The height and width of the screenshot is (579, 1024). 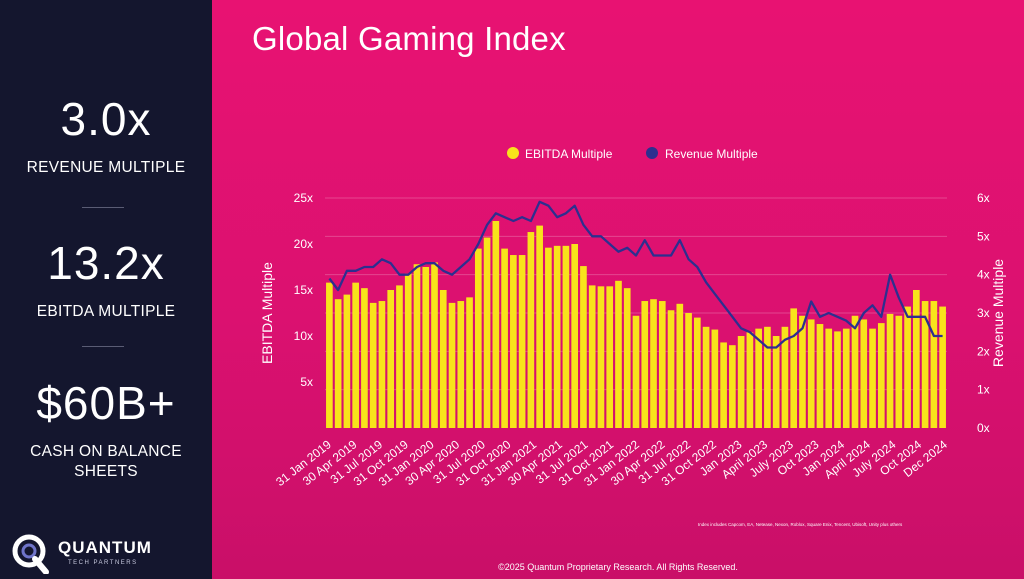 I want to click on company-logo: QUANTUM TECH PARTNERS, so click(x=110, y=552).